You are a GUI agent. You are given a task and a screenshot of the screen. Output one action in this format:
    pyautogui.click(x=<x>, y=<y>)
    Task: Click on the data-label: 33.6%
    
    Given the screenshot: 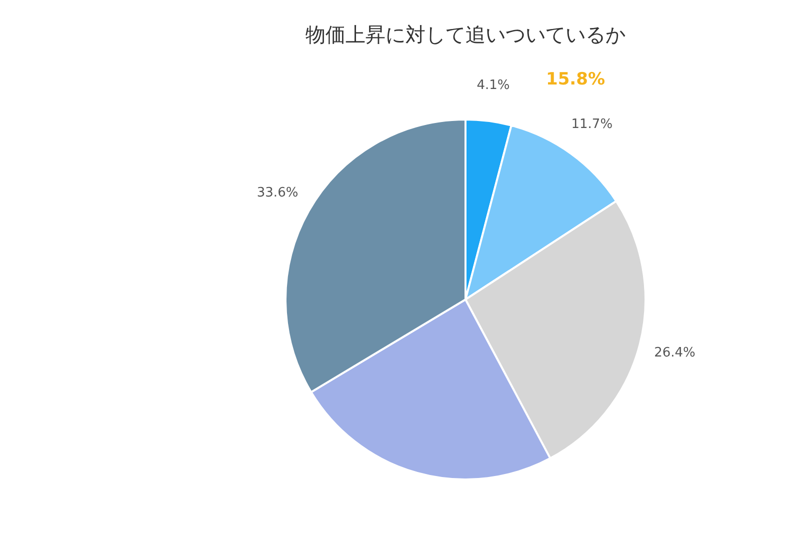 What is the action you would take?
    pyautogui.click(x=277, y=193)
    